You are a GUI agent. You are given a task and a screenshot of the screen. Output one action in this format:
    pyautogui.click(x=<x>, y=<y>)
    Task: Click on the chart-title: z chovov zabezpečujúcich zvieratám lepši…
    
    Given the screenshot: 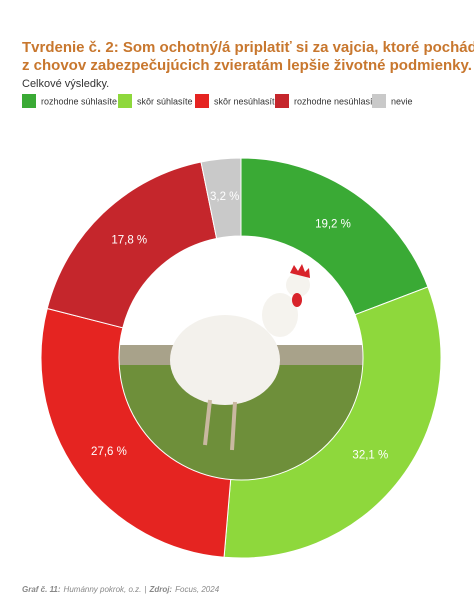 What is the action you would take?
    pyautogui.click(x=247, y=65)
    